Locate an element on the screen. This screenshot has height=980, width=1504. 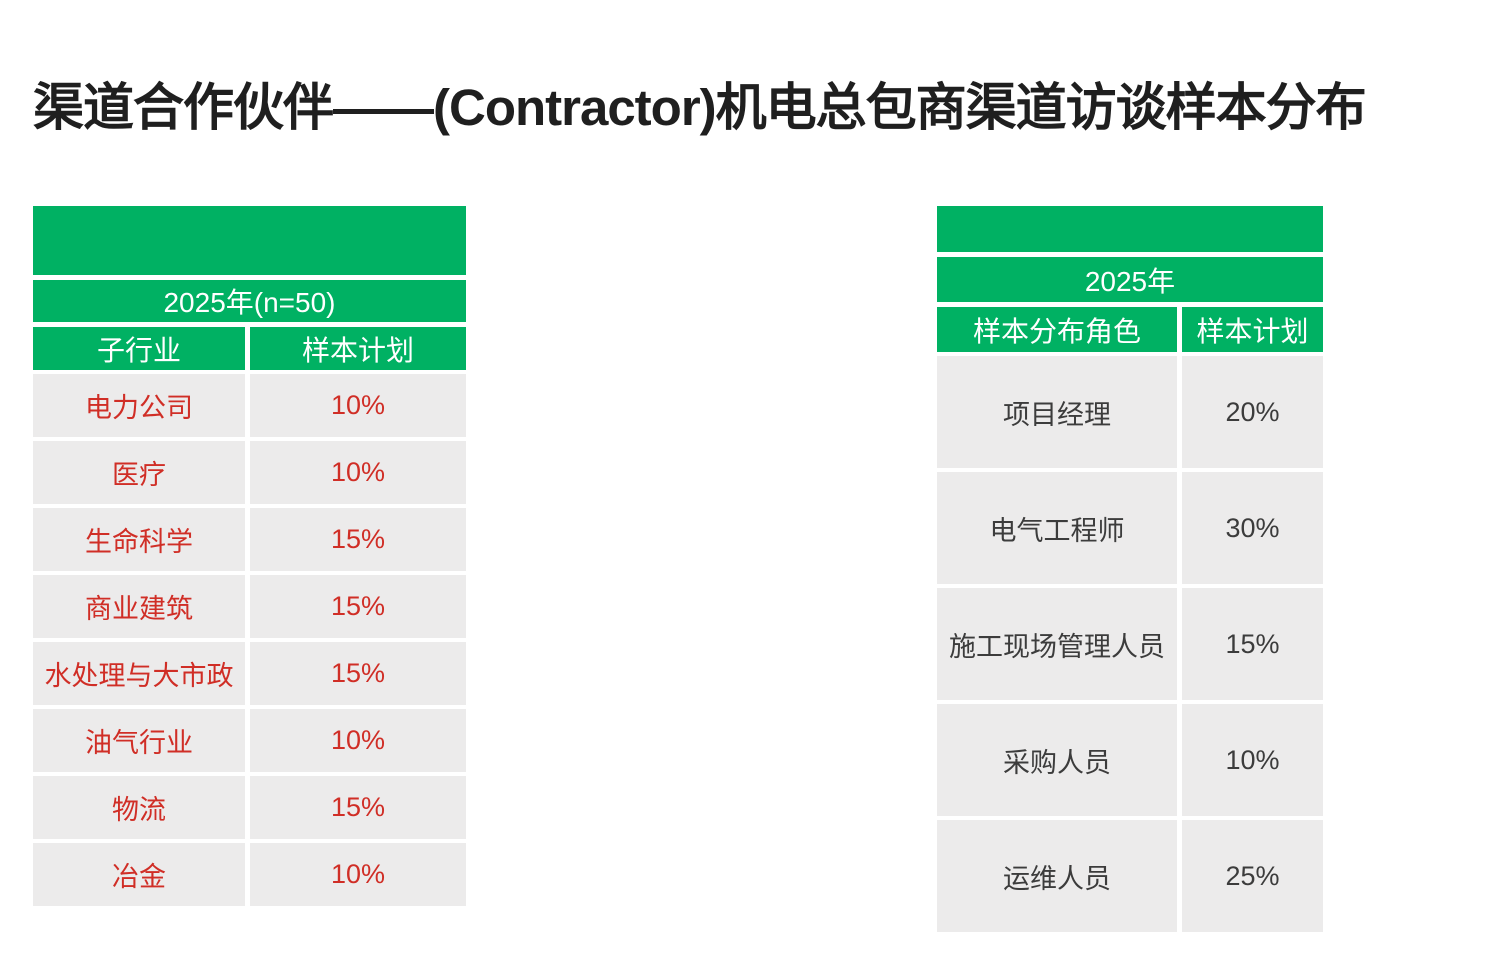
row-value-cell: 30% is located at coordinates (1252, 528).